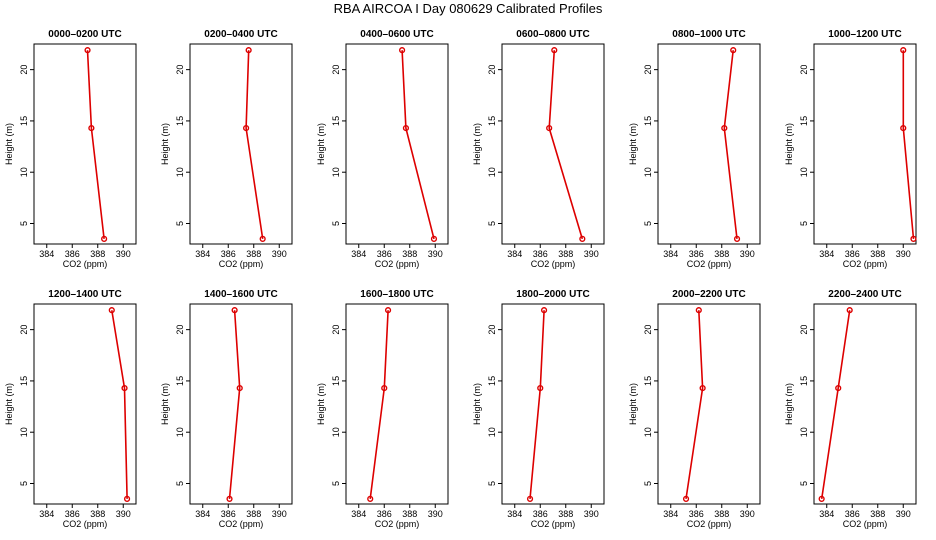  Describe the element at coordinates (552, 294) in the screenshot. I see `panel-title: 1800–2000 UTC` at that location.